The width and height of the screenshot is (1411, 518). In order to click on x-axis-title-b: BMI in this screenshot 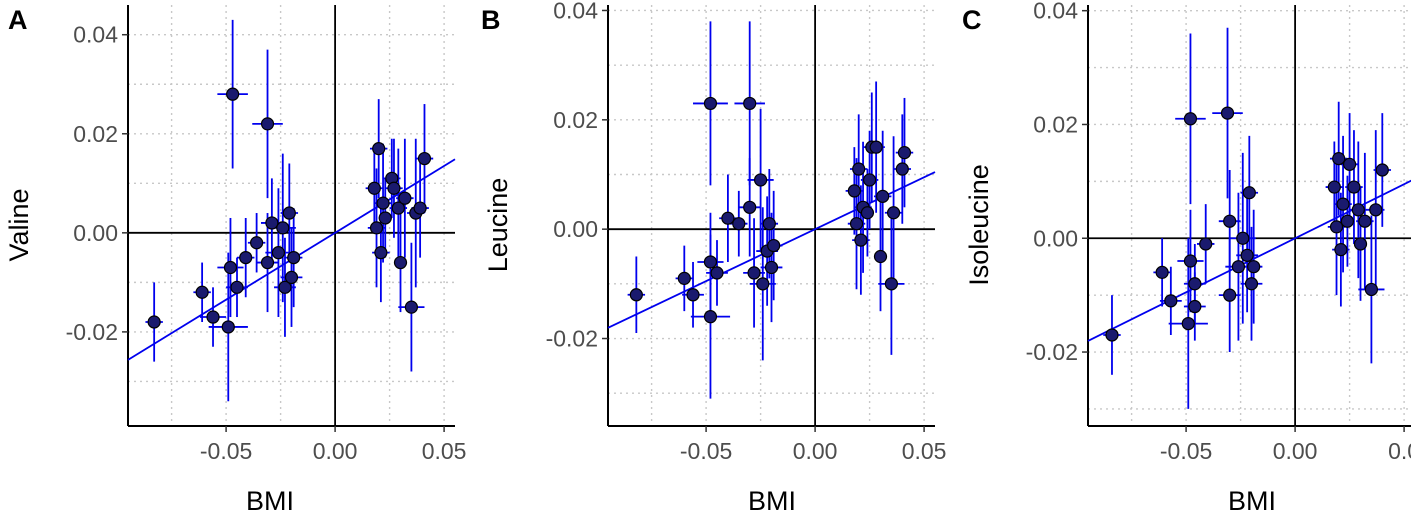, I will do `click(772, 501)`.